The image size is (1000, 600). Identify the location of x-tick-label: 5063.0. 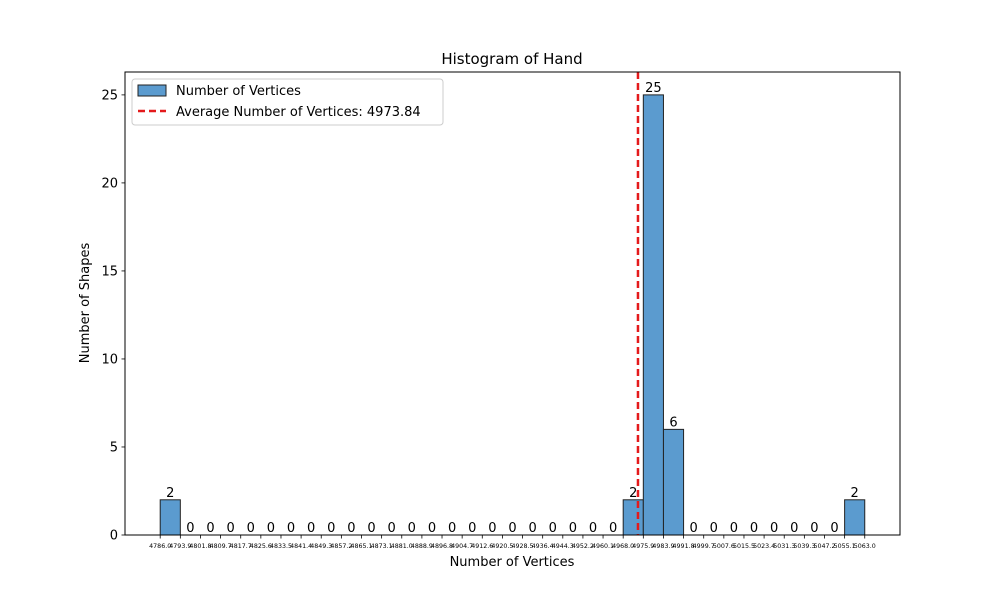
(865, 546).